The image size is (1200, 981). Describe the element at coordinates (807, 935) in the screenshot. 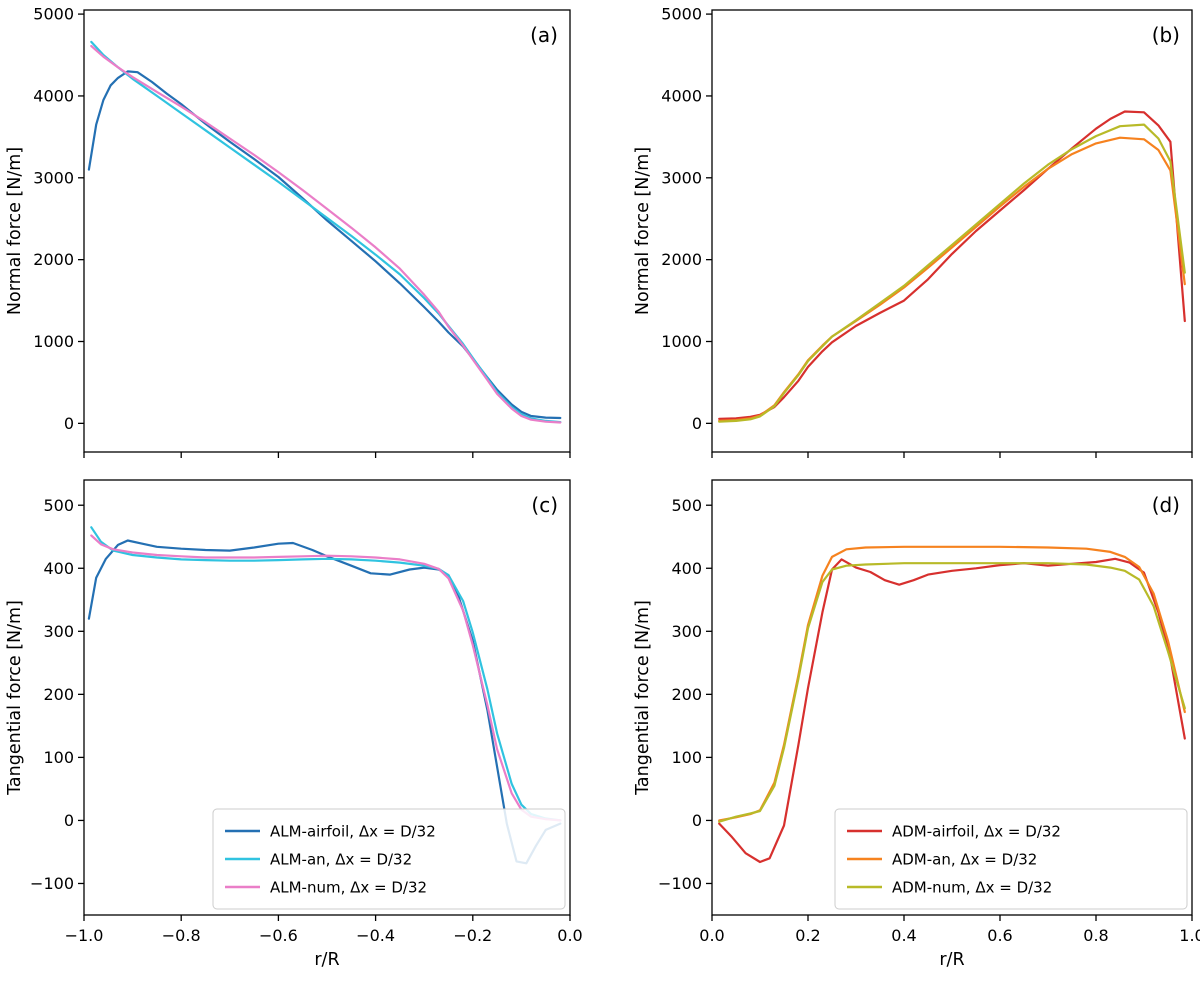

I see `x-tick-label: 0.2` at that location.